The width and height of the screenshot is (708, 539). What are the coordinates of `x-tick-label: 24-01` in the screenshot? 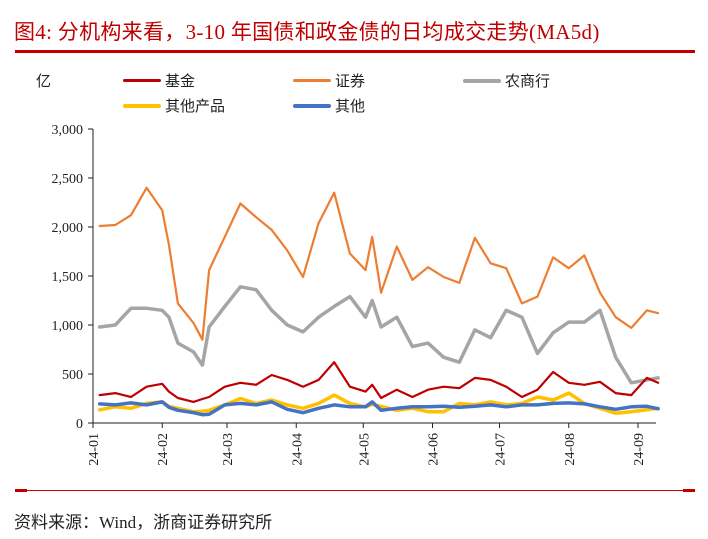 It's located at (94, 449).